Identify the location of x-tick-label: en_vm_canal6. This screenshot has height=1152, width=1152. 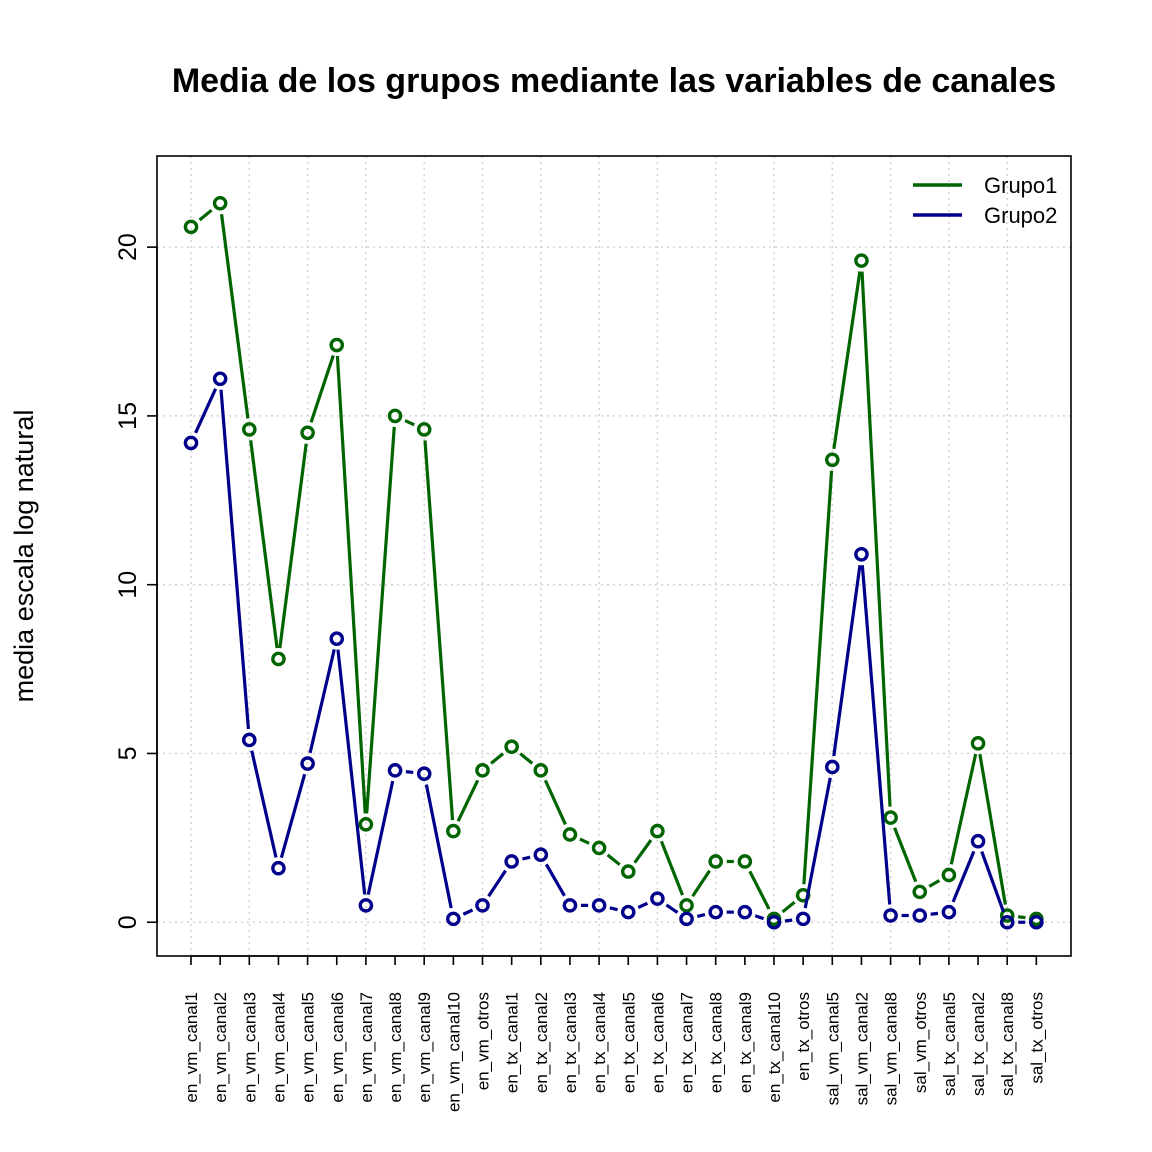
(337, 1047).